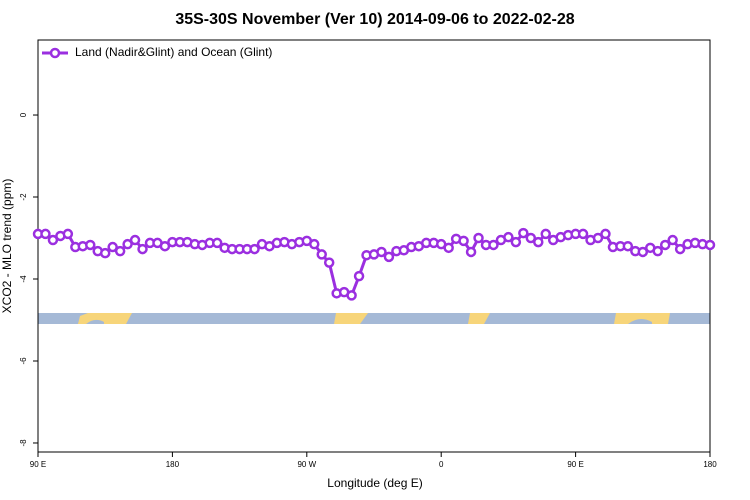 This screenshot has width=750, height=500. What do you see at coordinates (374, 483) in the screenshot?
I see `x-axis-label: Longitude (deg E)` at bounding box center [374, 483].